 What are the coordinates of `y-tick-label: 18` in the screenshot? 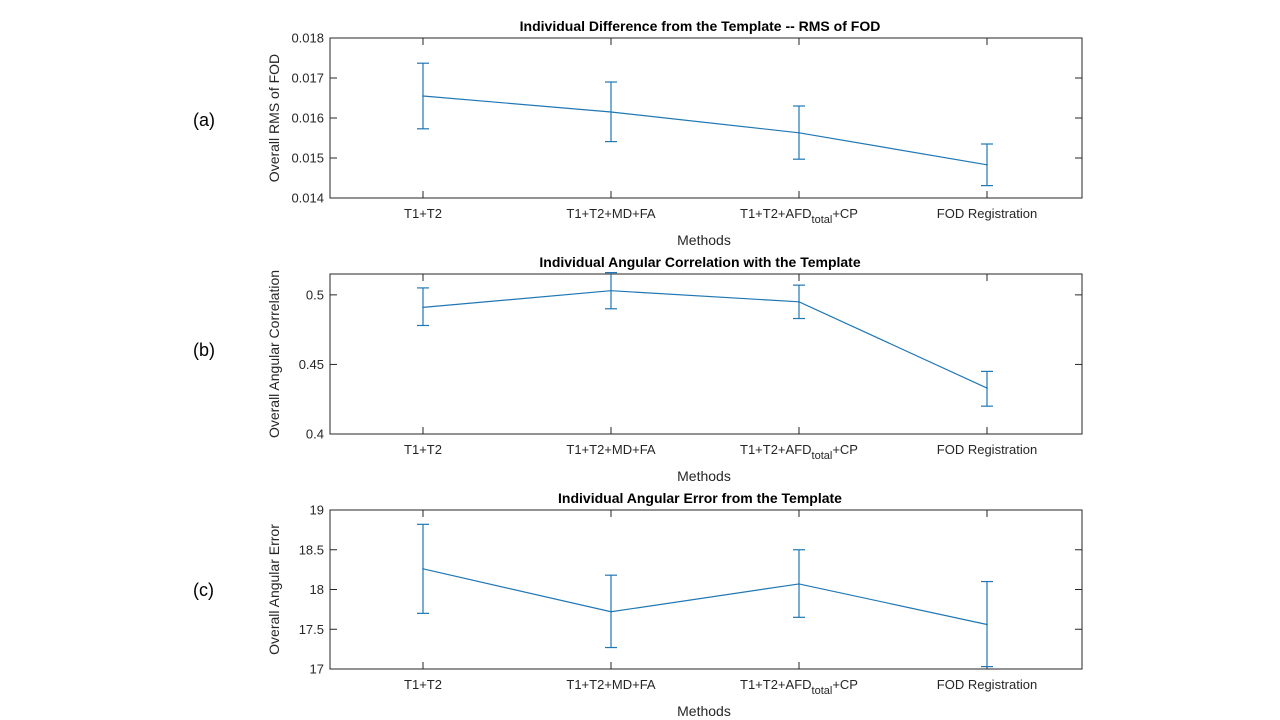 It's located at (317, 589).